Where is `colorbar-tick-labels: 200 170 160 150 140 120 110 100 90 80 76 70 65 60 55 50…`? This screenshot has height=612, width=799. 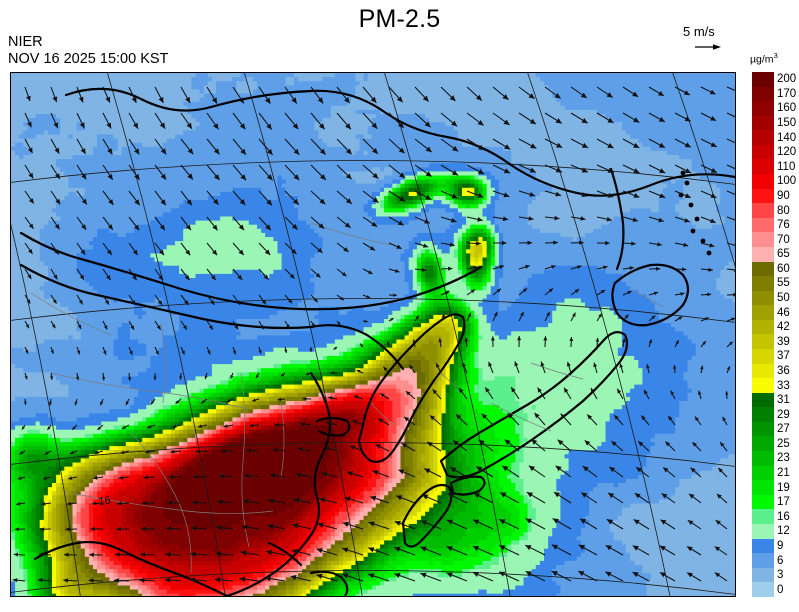 colorbar-tick-labels: 200 170 160 150 140 120 110 100 90 80 76 70 65 60 55 50… is located at coordinates (788, 334).